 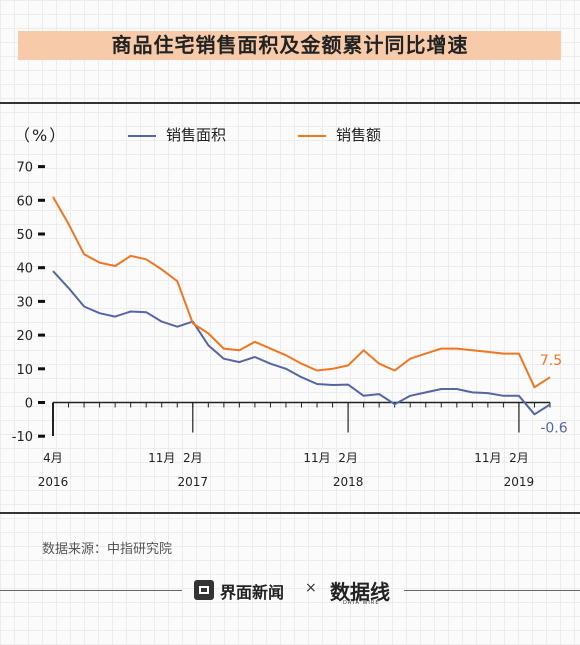 I want to click on footer-branding: 界面新闻 × 数据线 DATA WIRE, so click(x=290, y=592).